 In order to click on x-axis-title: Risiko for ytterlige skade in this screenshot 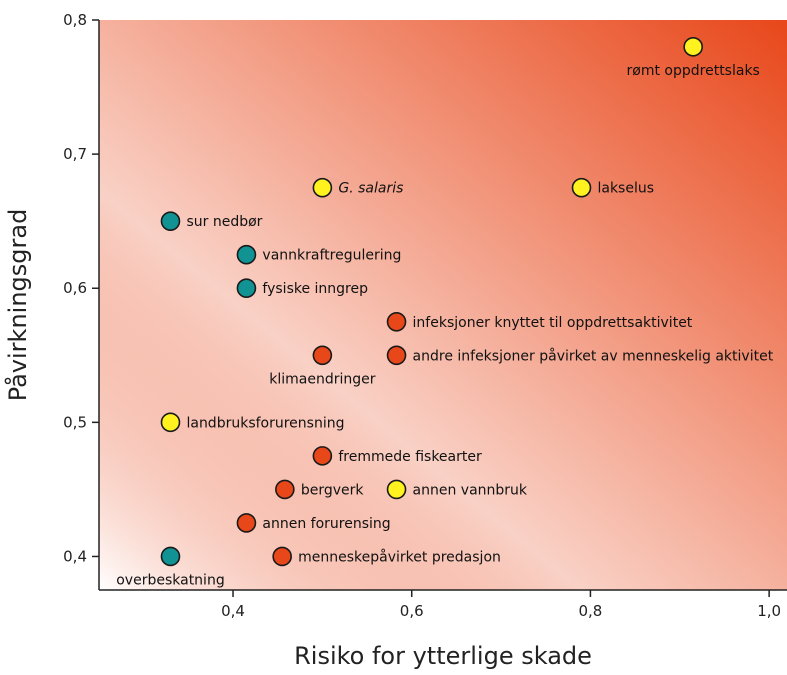, I will do `click(443, 656)`.